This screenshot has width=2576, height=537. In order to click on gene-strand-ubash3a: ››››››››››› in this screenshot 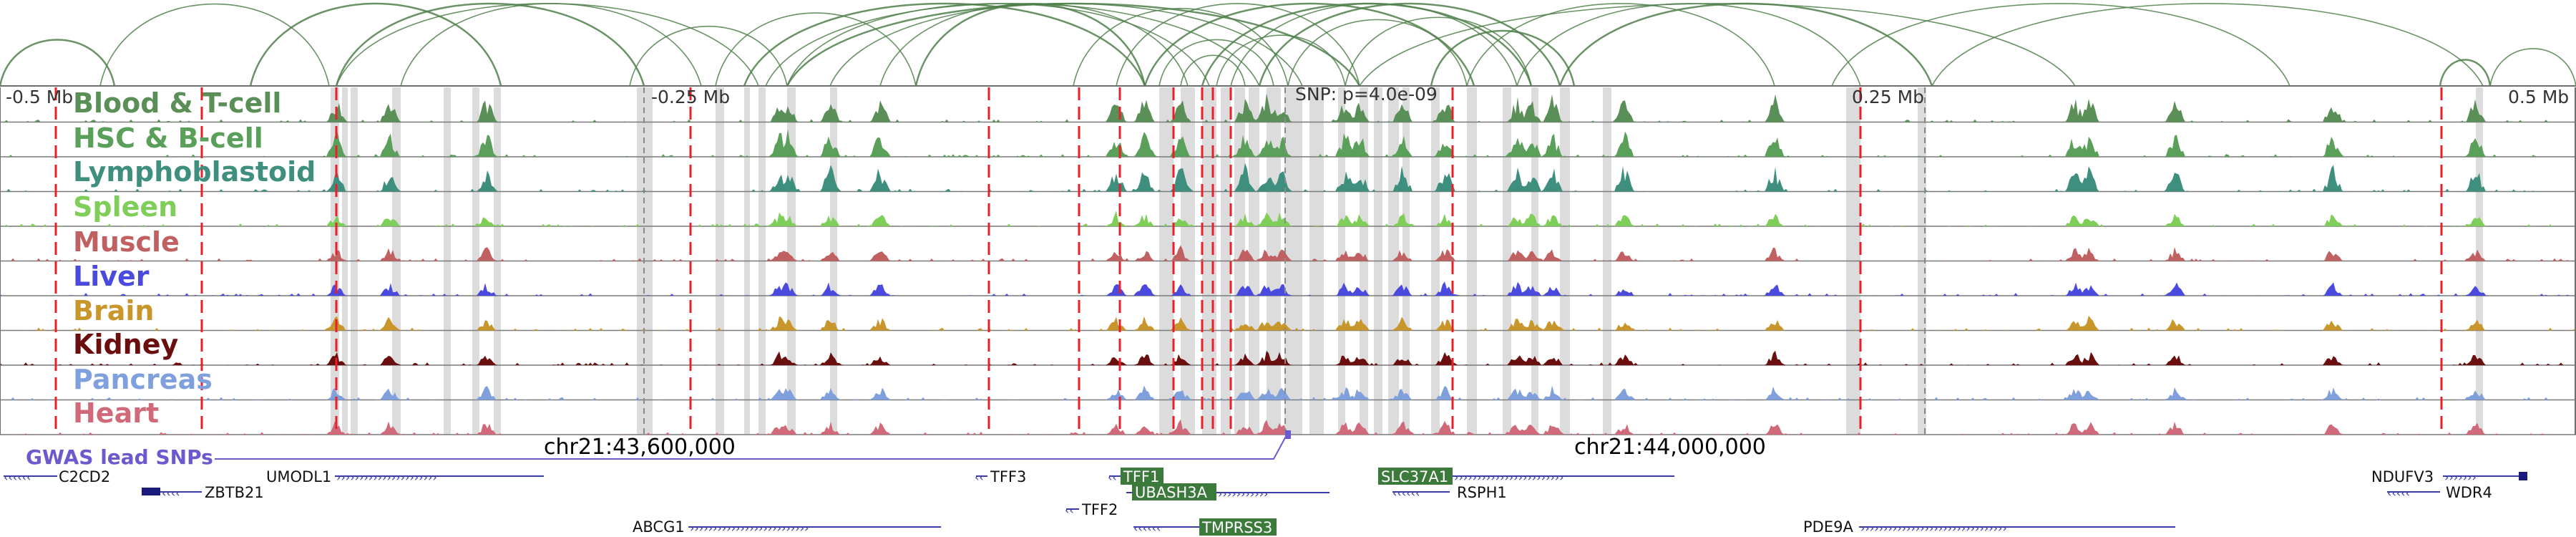, I will do `click(1243, 493)`.